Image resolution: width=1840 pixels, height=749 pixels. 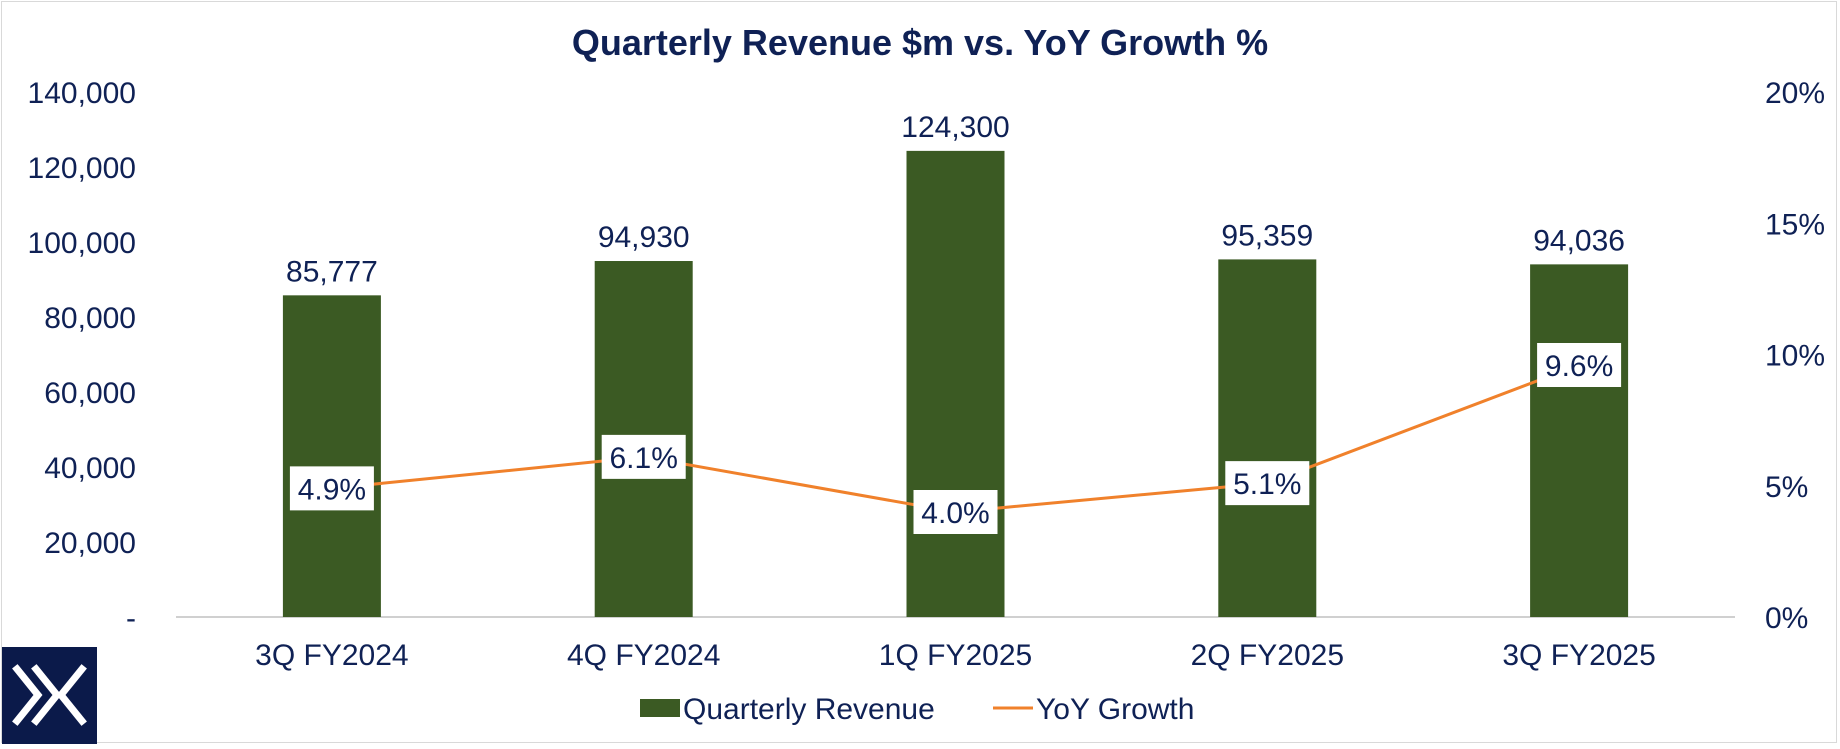 I want to click on legend: Quarterly Revenue YoY Growth, so click(x=917, y=709).